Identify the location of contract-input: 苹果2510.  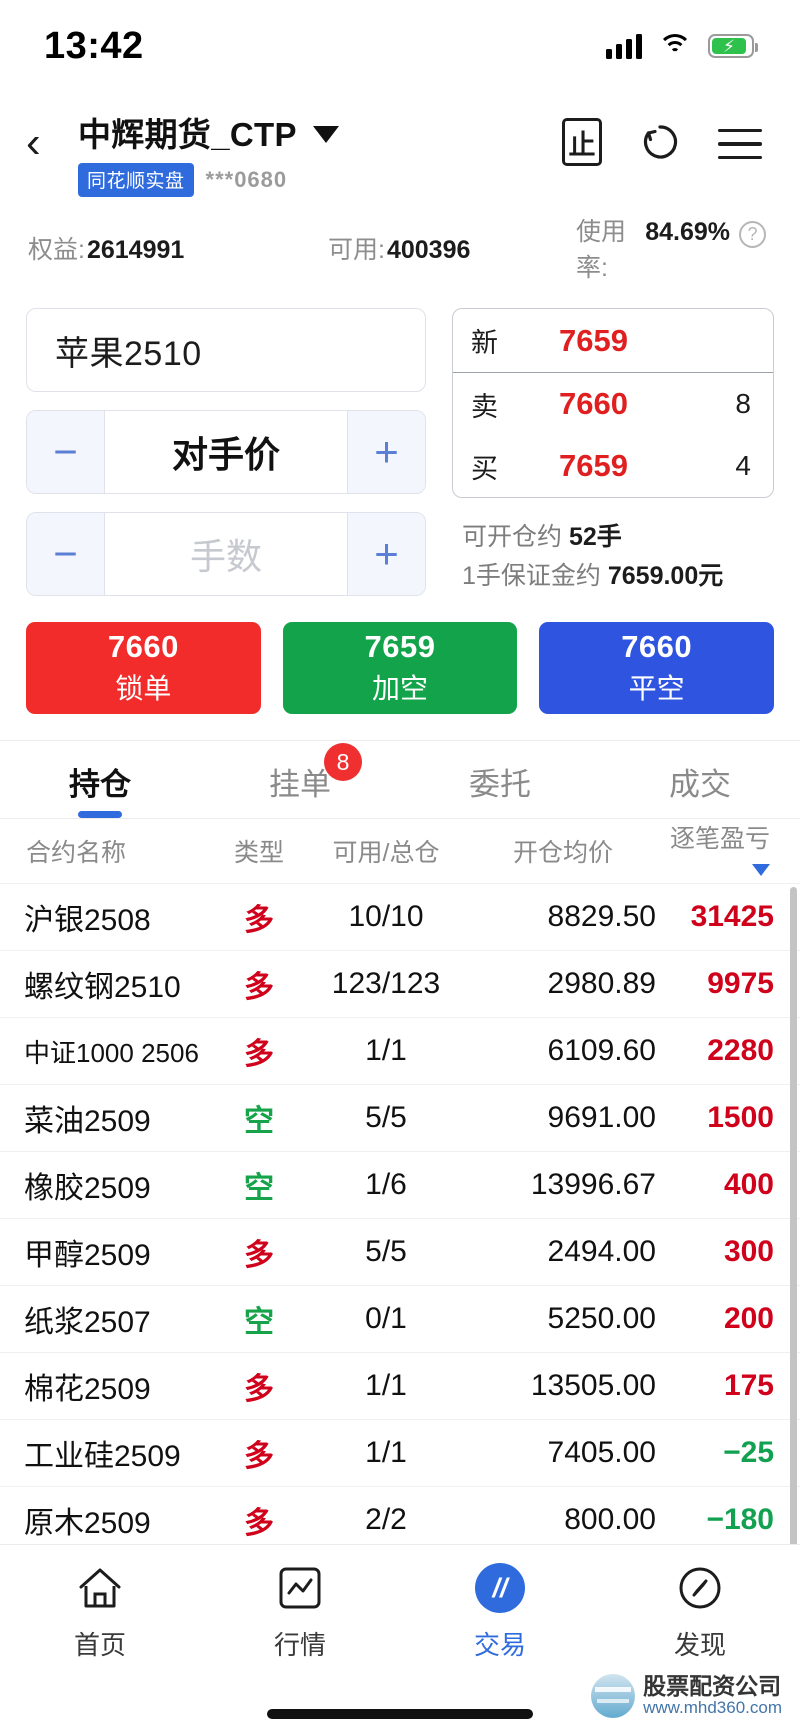
(226, 350).